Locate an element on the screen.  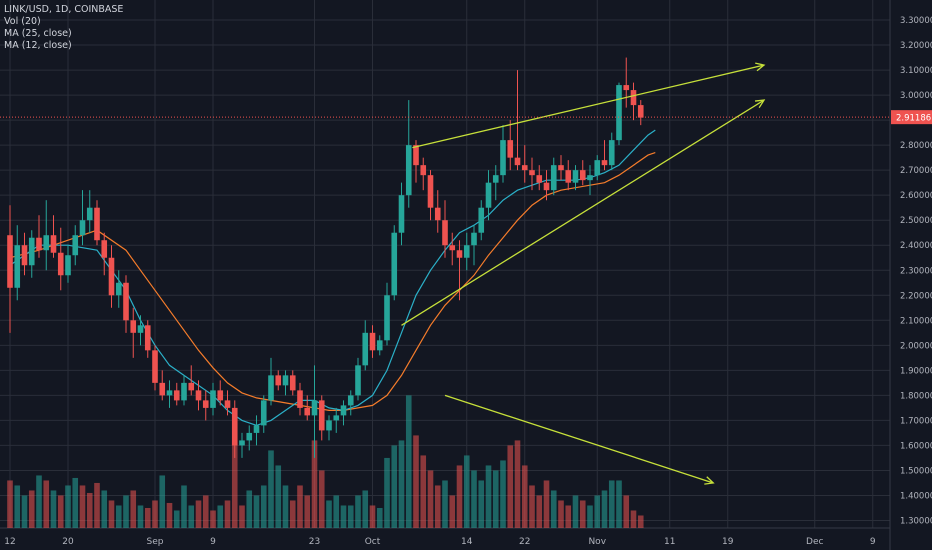
trend-line-arrowhead is located at coordinates (760, 67).